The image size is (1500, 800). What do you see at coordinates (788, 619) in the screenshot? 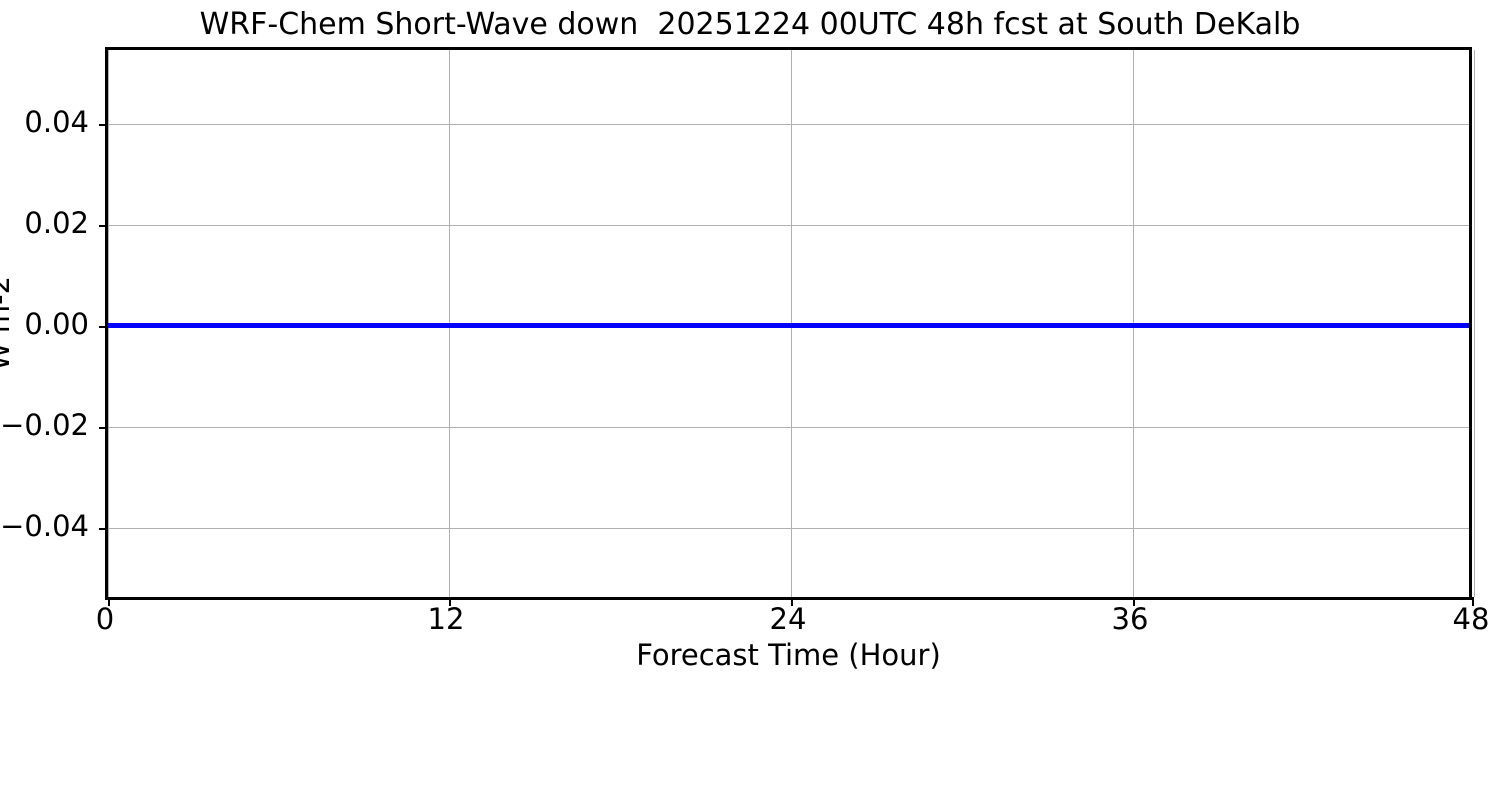
I see `ticklabel-x-24: 24` at bounding box center [788, 619].